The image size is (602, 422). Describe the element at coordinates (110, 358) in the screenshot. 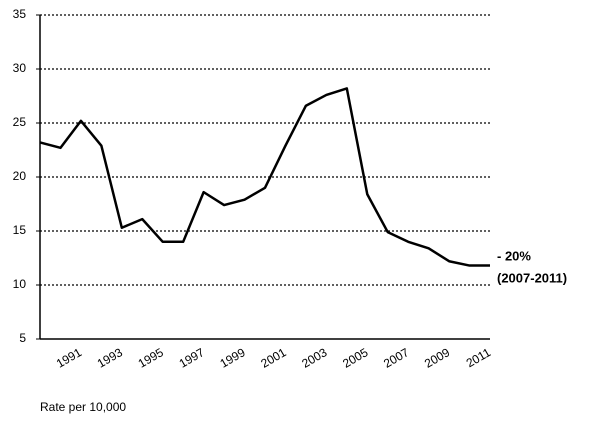

I see `x-tick-label: 1993` at that location.